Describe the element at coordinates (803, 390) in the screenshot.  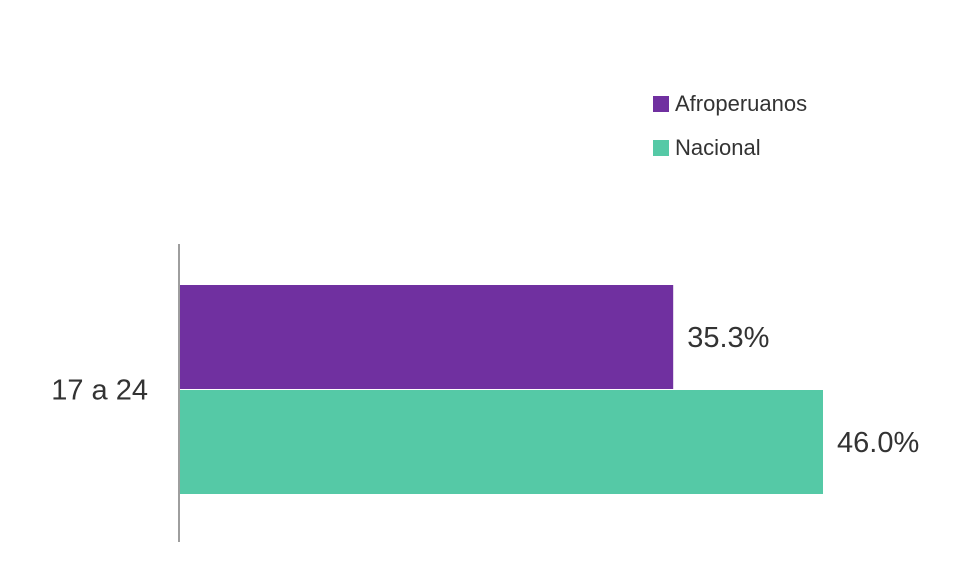
I see `value-labels: 35.3% 46.0%` at that location.